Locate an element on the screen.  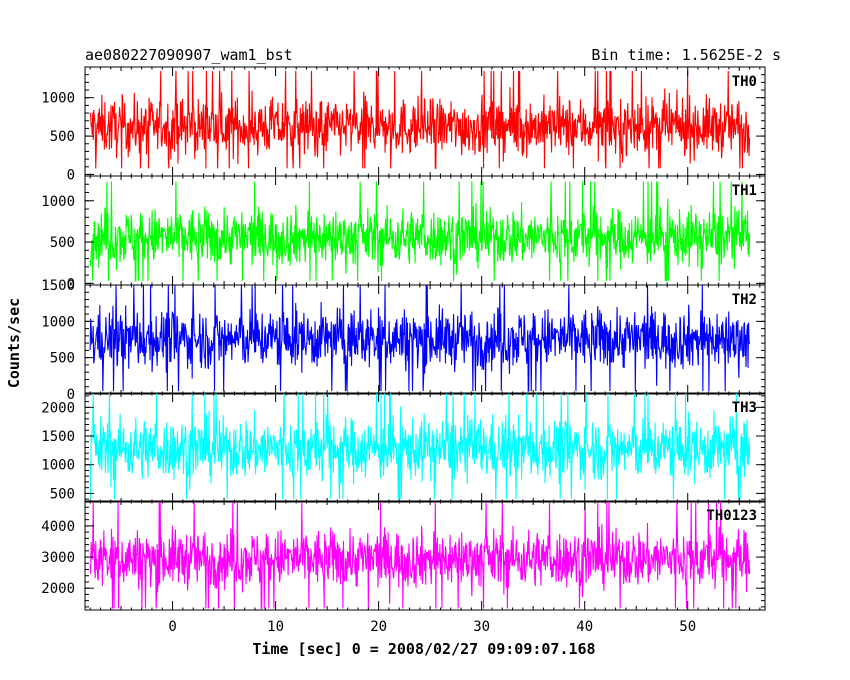
panel-th3: 500 1000 1500 2000 TH3 is located at coordinates (403, 447).